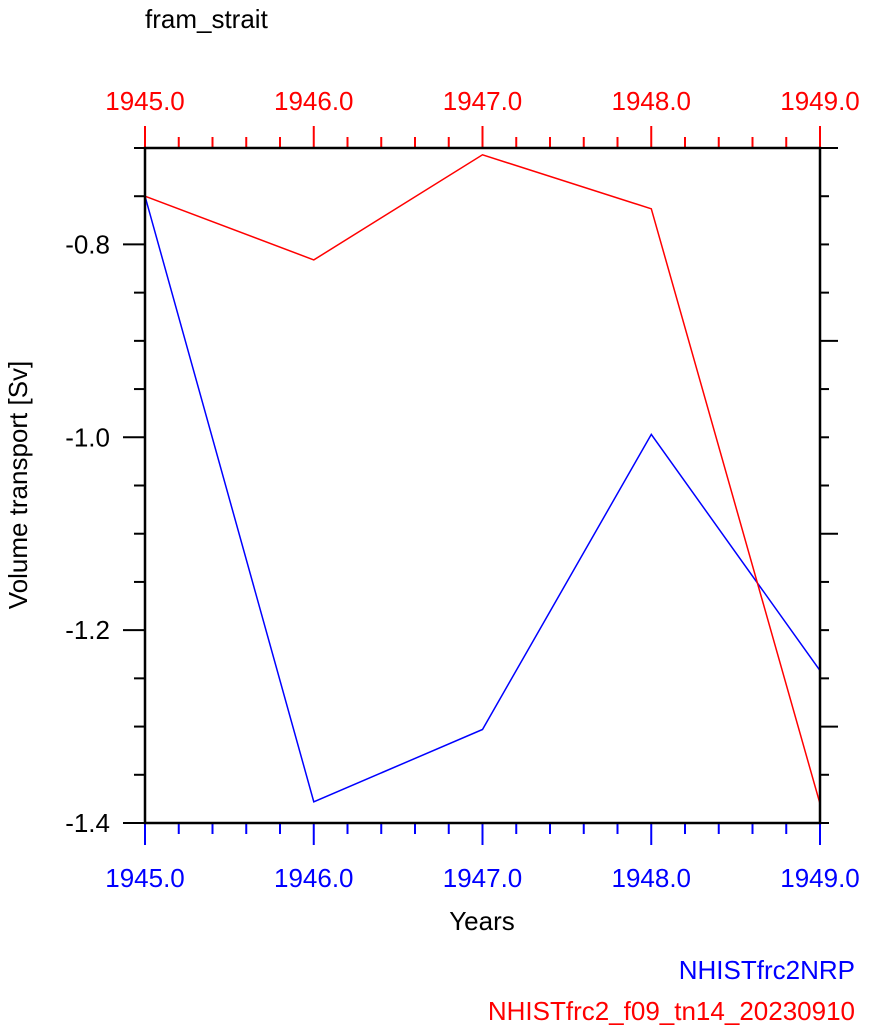 The width and height of the screenshot is (869, 1035). I want to click on chart-title: fram_strait, so click(207, 19).